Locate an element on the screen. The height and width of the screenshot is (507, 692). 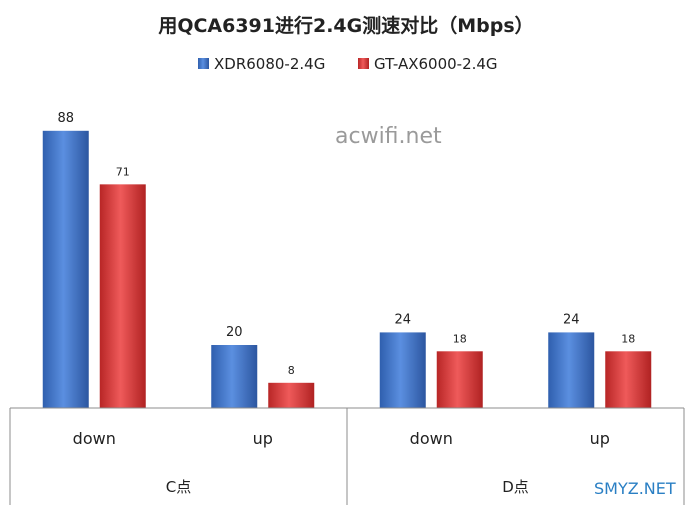
legend: XDR6080-2.4G GT-AX6000-2.4G is located at coordinates (348, 64).